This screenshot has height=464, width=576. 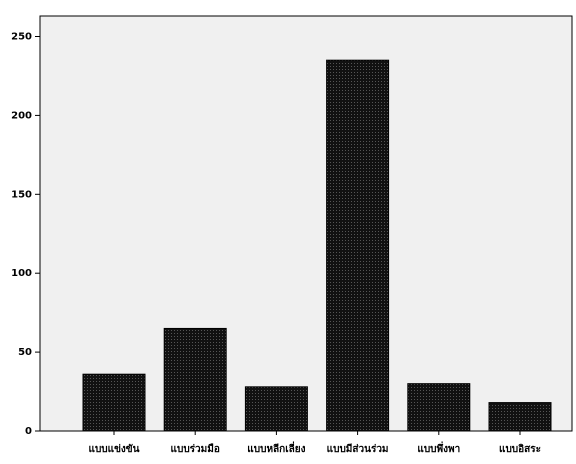 What do you see at coordinates (21, 115) in the screenshot?
I see `y-tick-label: 200` at bounding box center [21, 115].